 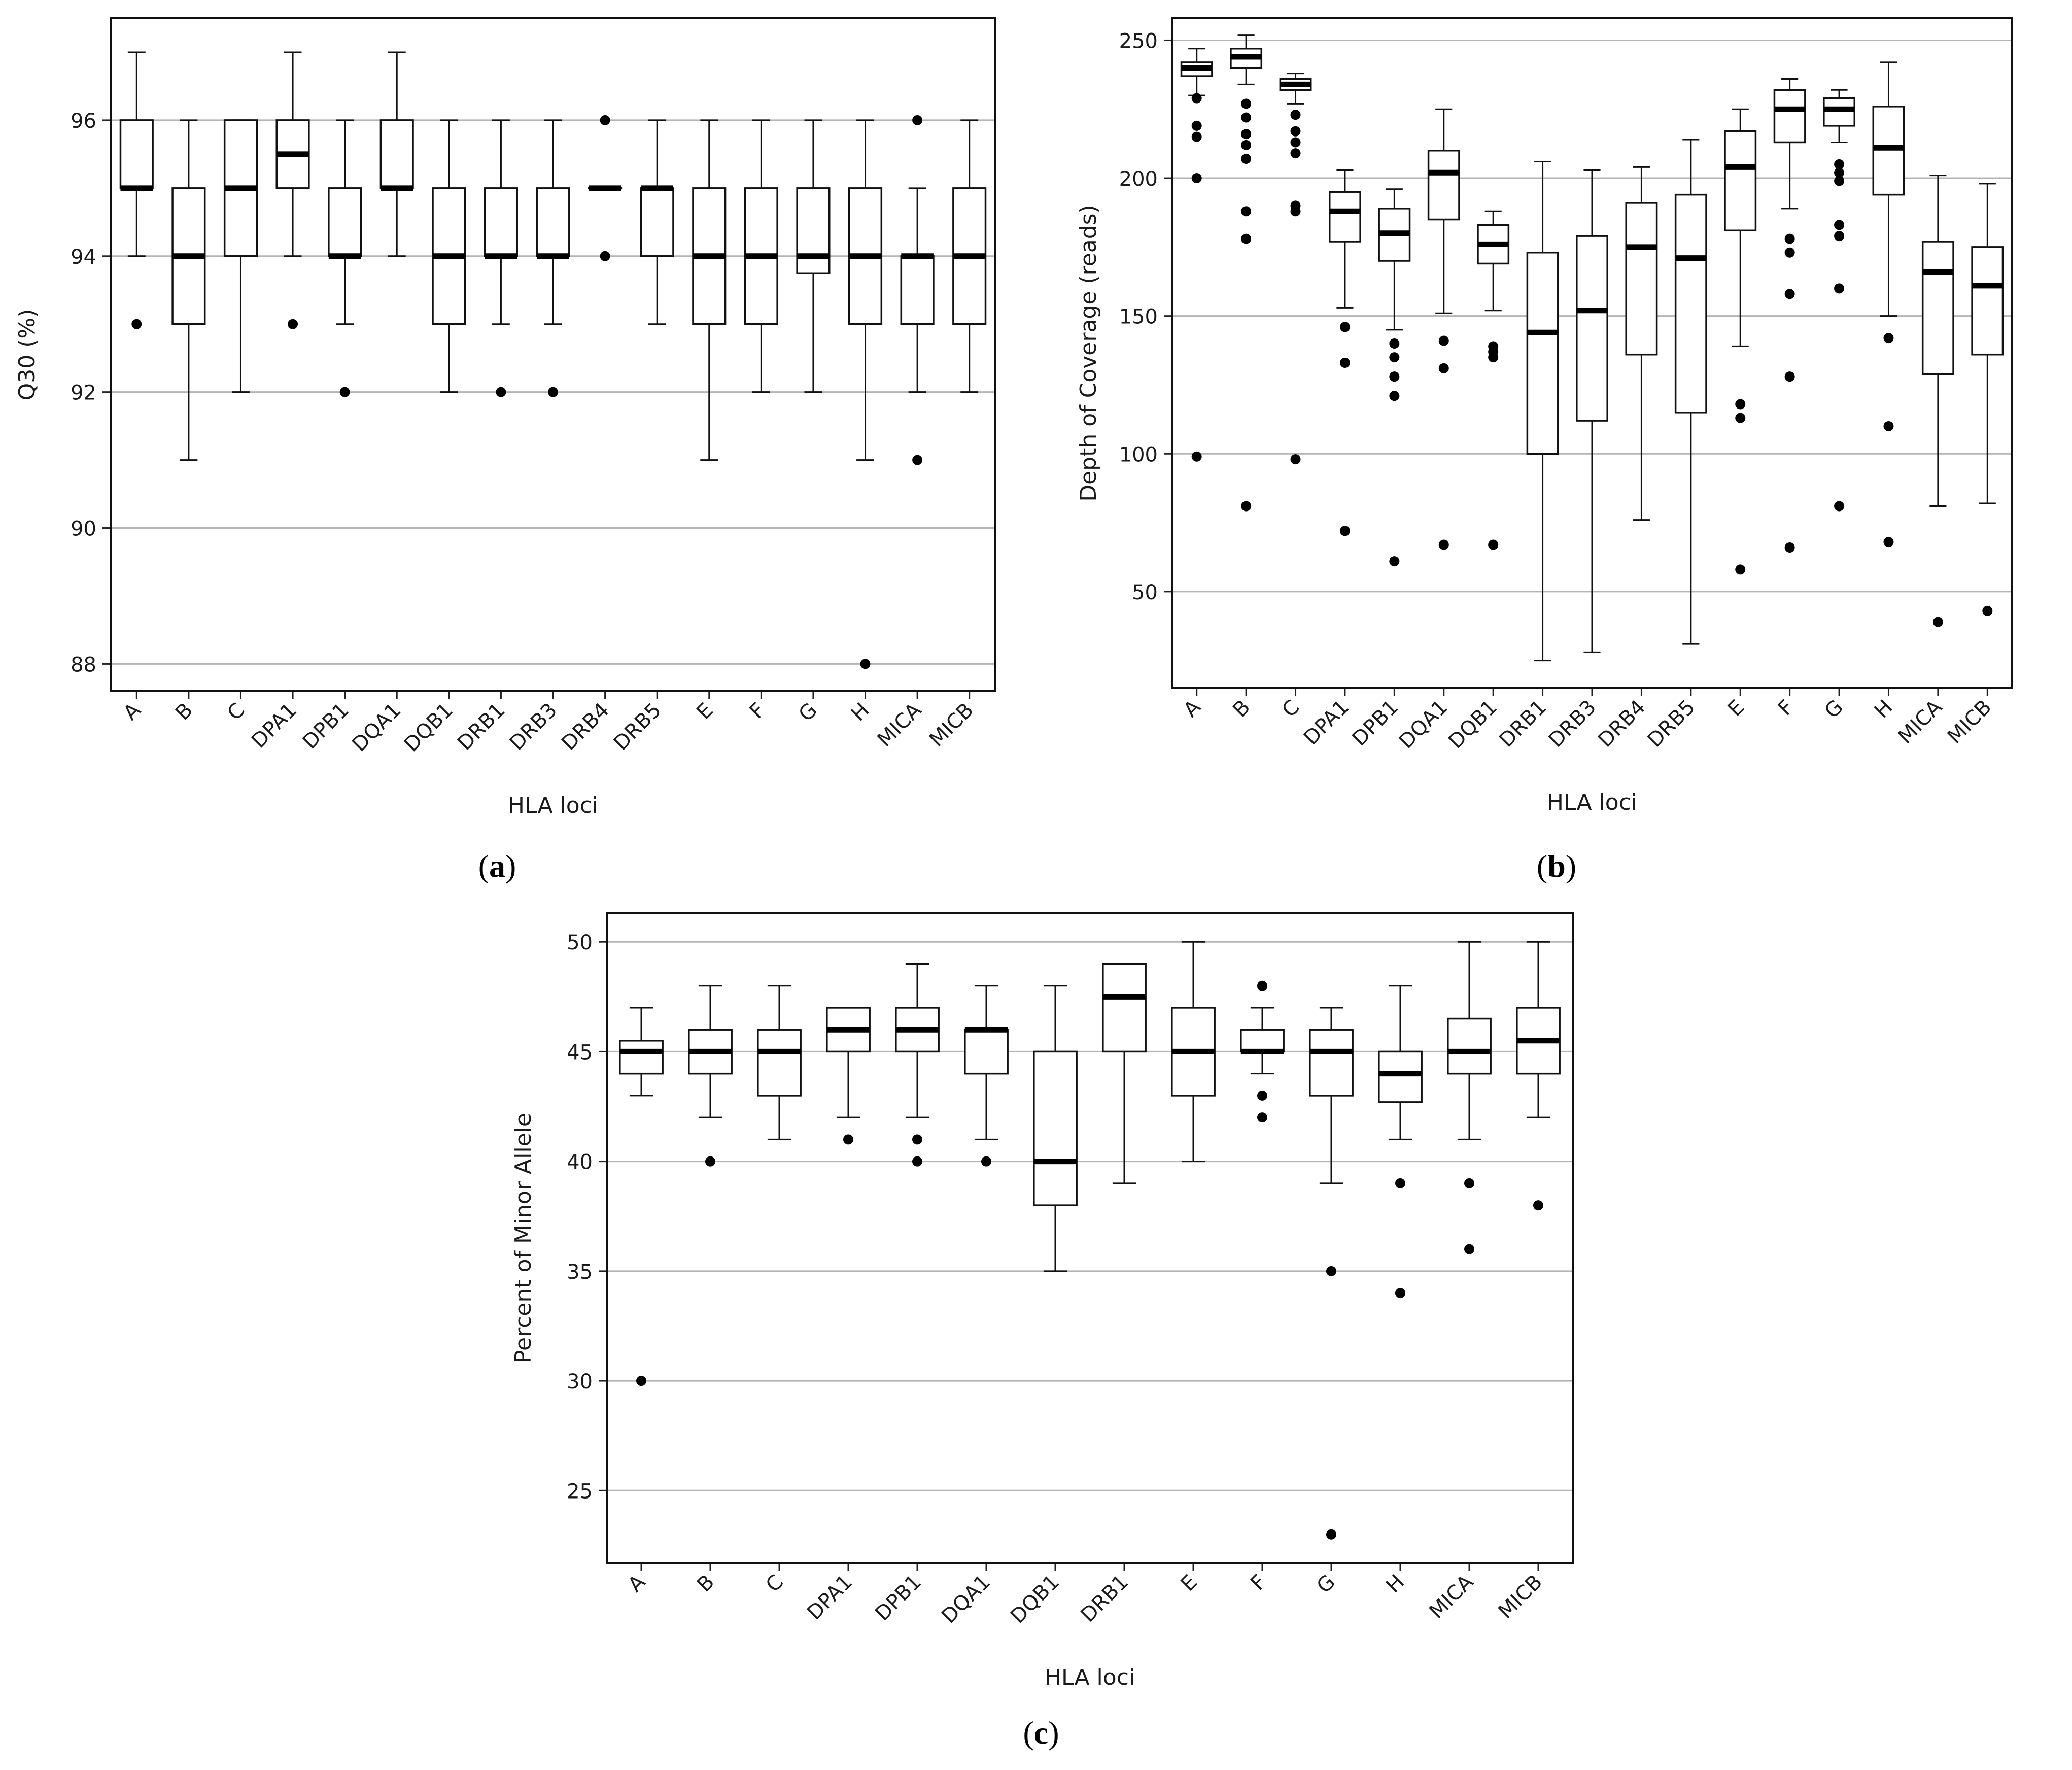 I want to click on panel-caption-letter: c, so click(x=1041, y=1733).